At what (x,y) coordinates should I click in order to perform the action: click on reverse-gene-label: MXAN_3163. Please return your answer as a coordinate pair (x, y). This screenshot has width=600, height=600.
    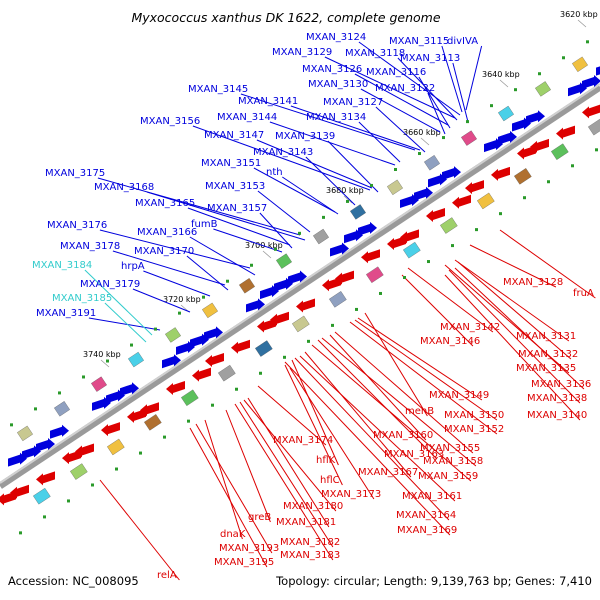
    Looking at the image, I should click on (414, 454).